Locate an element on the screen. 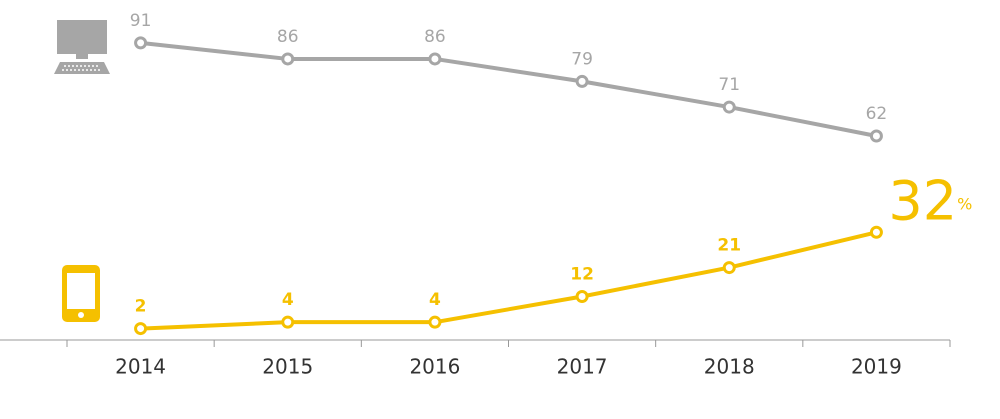 The height and width of the screenshot is (419, 1000). data-label: 79 is located at coordinates (582, 59).